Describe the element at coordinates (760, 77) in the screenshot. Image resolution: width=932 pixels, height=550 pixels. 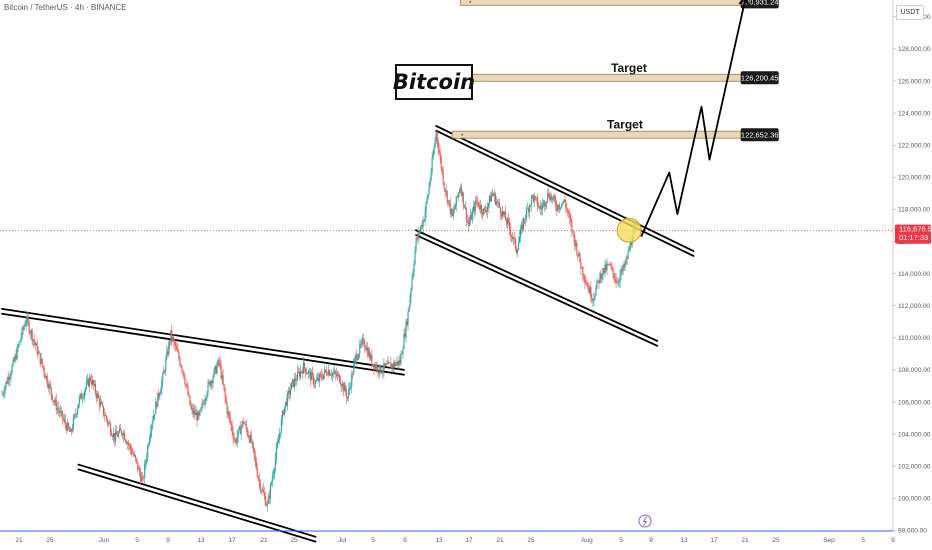
I see `target-price-label: 126,200.45` at that location.